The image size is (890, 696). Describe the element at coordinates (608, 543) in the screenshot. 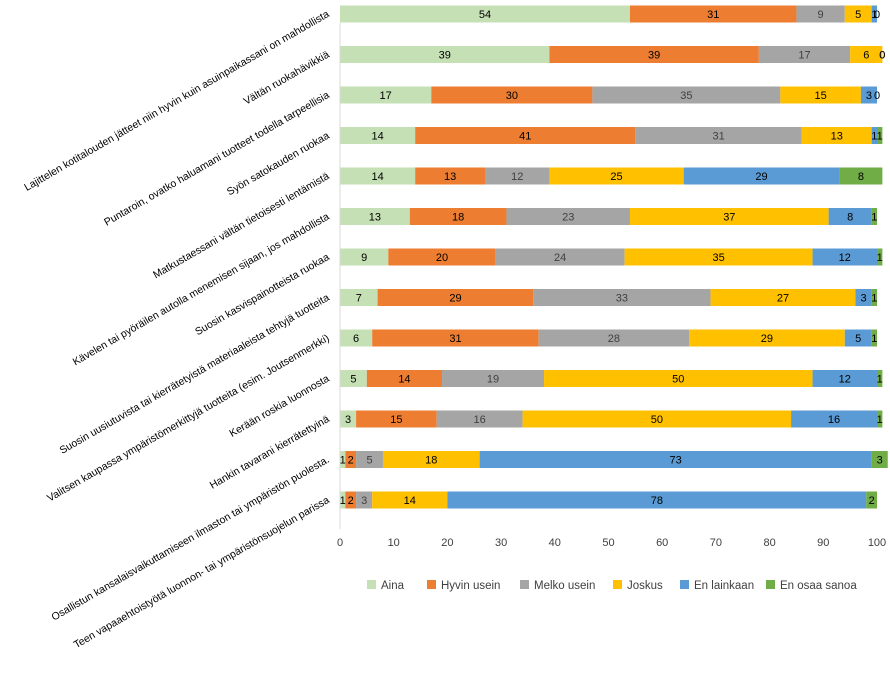

I see `x-tick-label: 50` at that location.